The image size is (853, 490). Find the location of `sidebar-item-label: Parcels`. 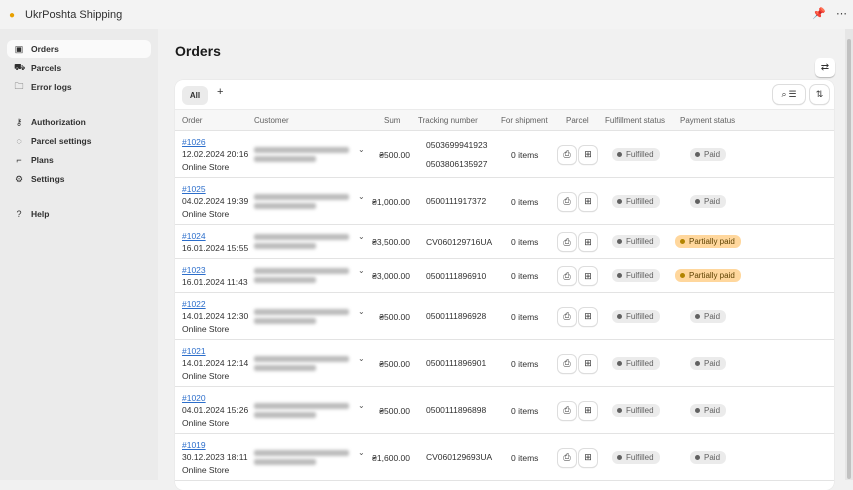

sidebar-item-label: Parcels is located at coordinates (46, 68).